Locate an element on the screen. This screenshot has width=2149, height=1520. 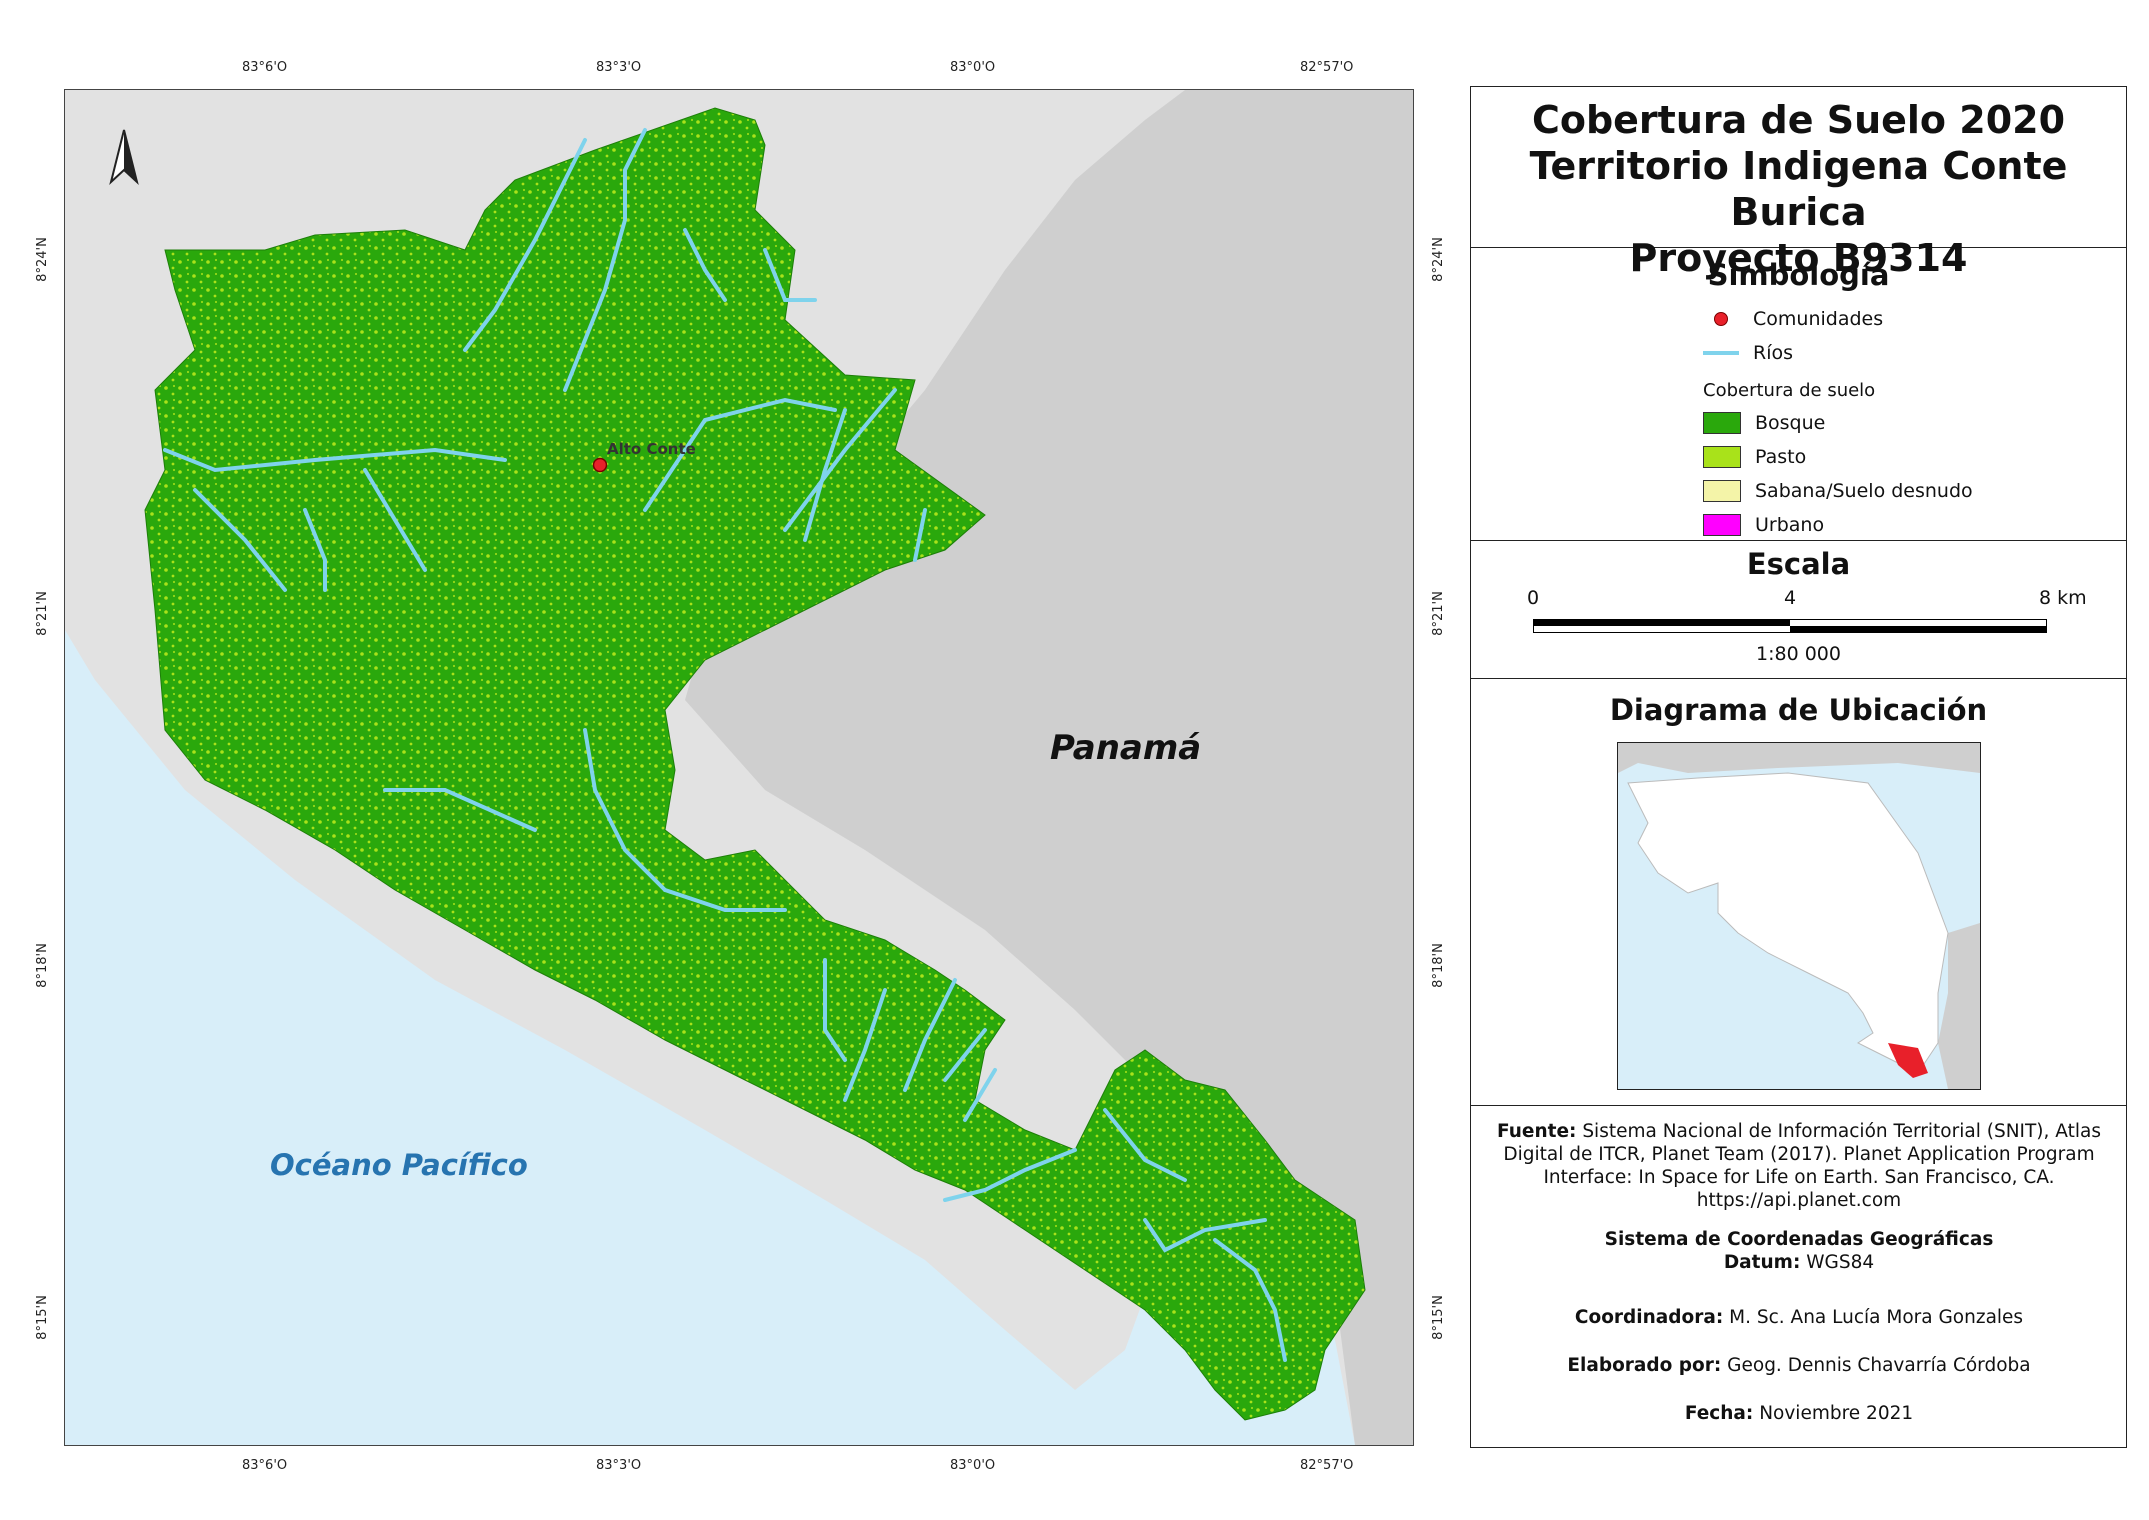
nicaragua-shape is located at coordinates (1799, 758).